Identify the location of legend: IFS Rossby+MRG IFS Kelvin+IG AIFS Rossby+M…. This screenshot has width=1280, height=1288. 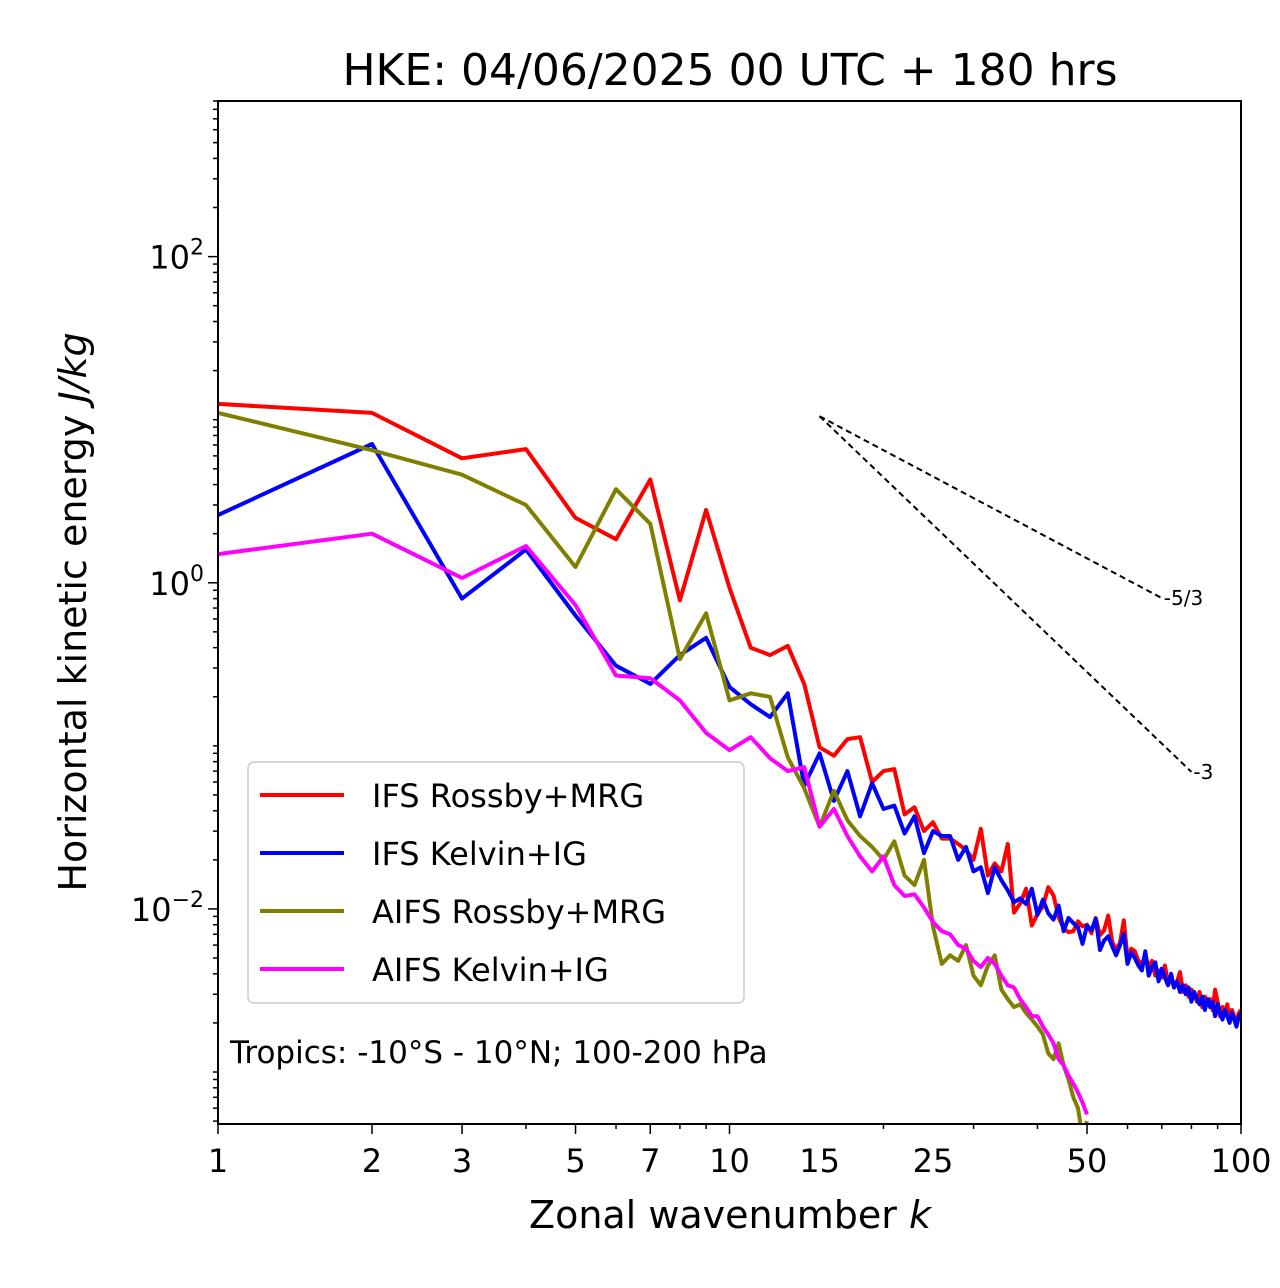
(496, 882).